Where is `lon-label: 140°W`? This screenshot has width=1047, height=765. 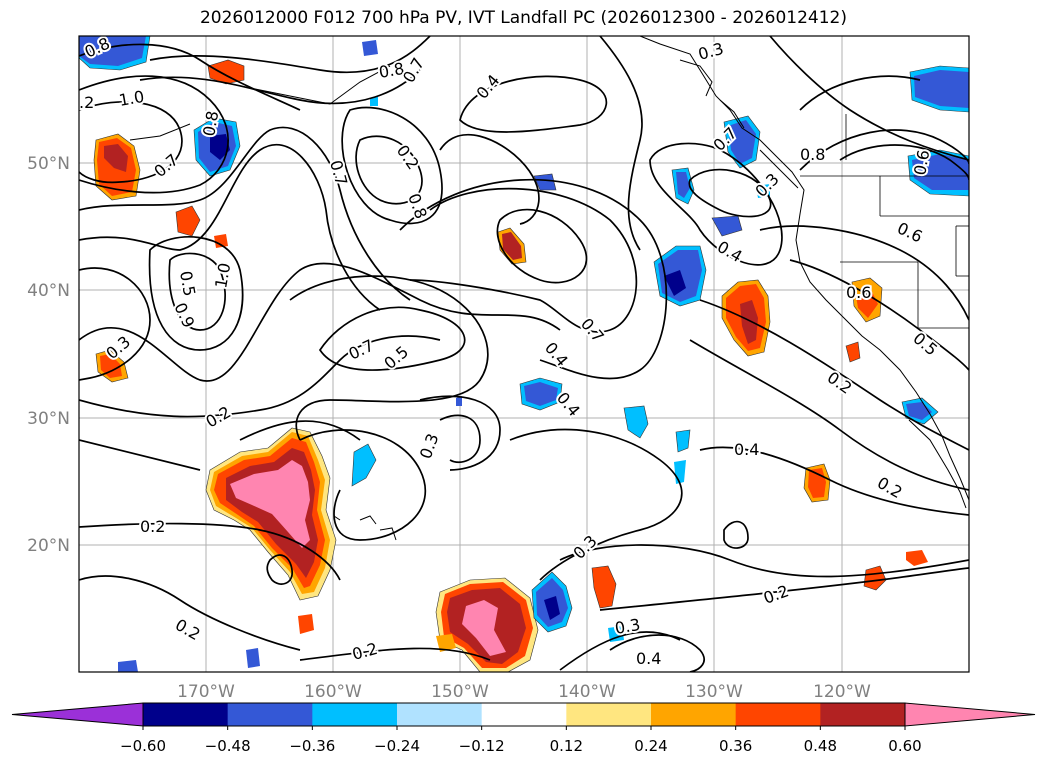
lon-label: 140°W is located at coordinates (587, 692).